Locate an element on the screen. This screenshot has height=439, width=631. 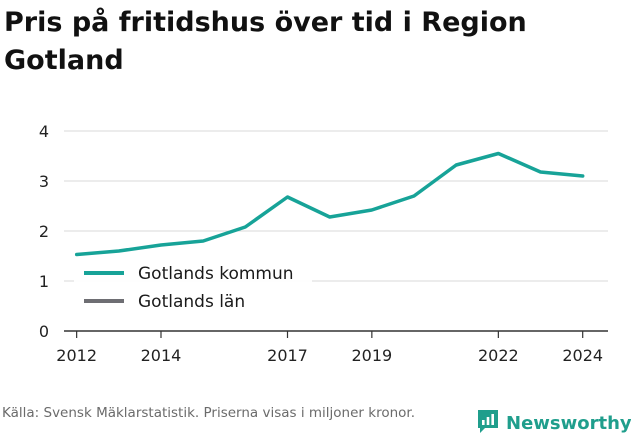
y-tick-label: 3 is located at coordinates (44, 181).